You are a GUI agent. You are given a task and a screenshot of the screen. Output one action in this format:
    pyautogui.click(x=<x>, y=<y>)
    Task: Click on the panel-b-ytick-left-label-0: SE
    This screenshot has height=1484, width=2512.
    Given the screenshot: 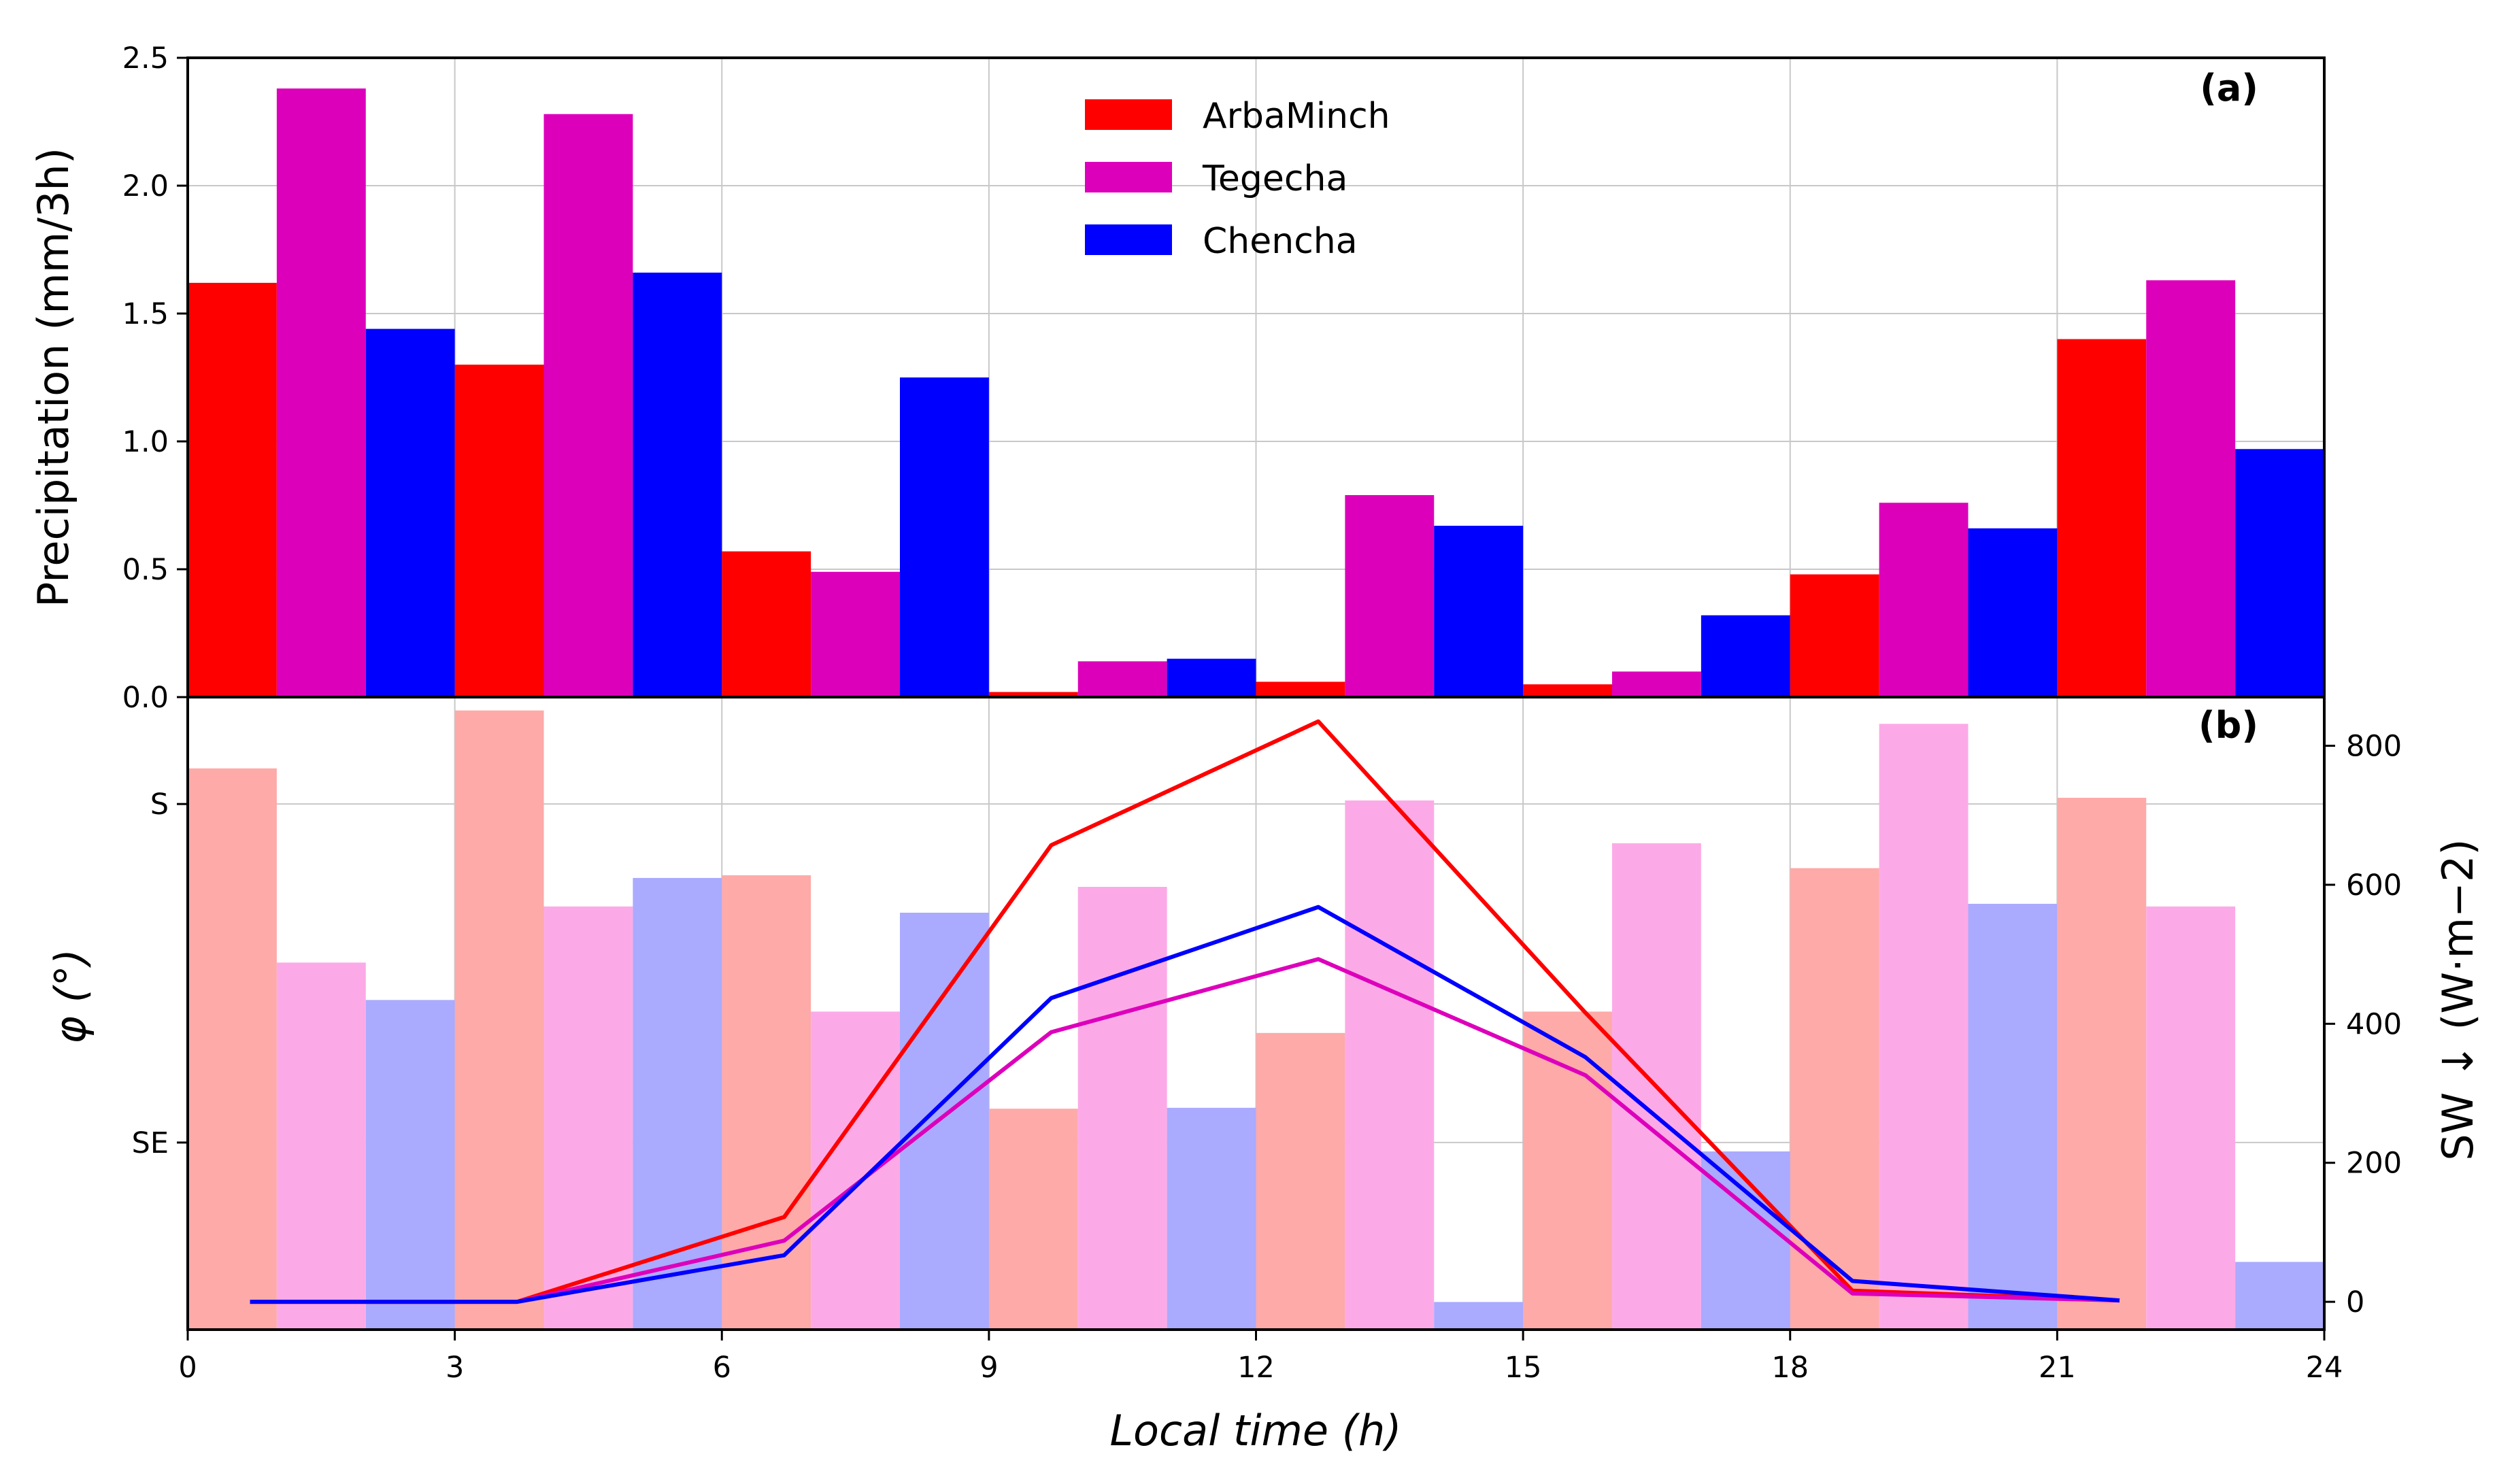 What is the action you would take?
    pyautogui.click(x=150, y=1143)
    